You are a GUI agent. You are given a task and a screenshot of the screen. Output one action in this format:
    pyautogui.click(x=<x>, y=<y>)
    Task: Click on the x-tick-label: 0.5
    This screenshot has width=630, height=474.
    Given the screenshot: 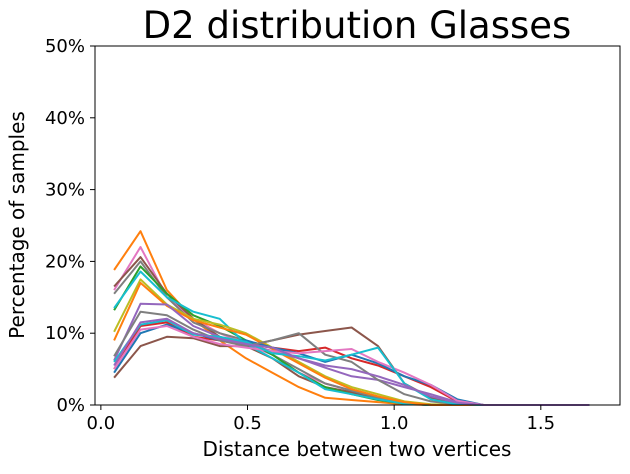 What is the action you would take?
    pyautogui.click(x=247, y=423)
    